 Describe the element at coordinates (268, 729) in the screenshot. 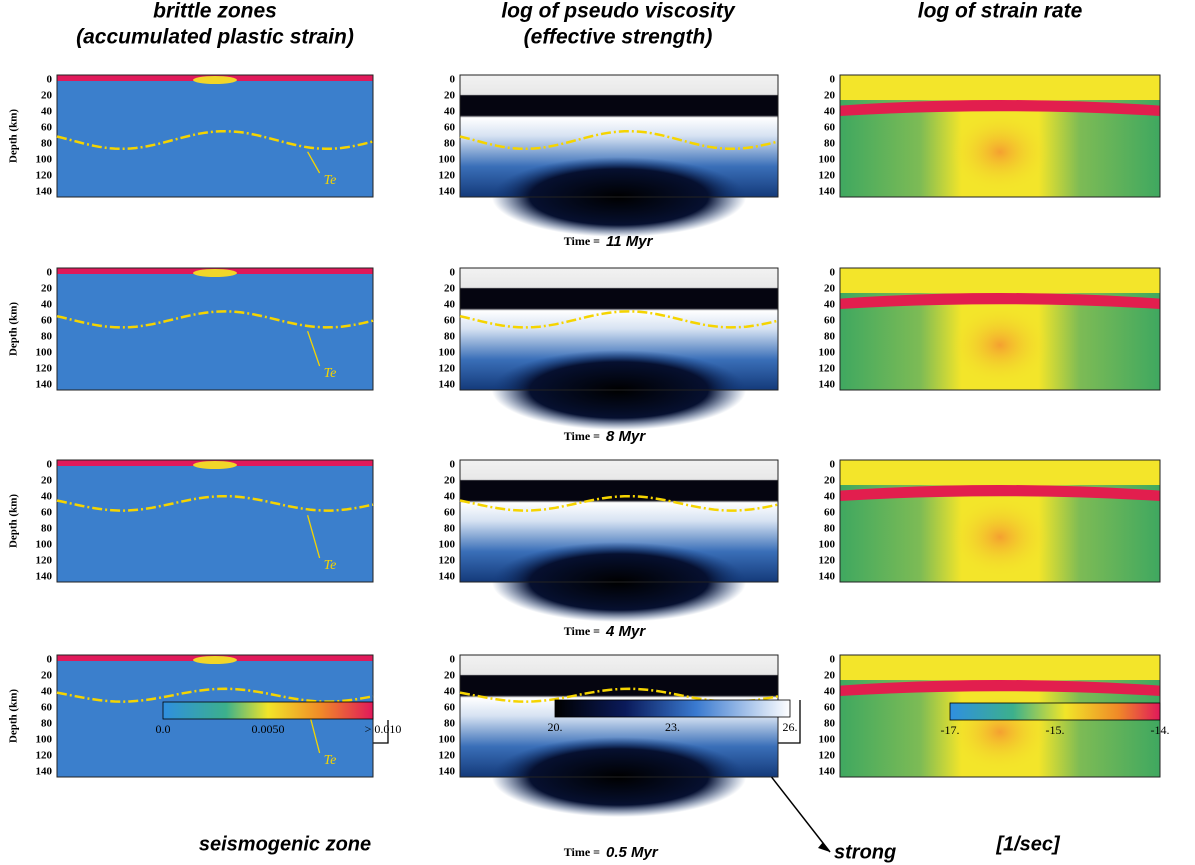

I see `colorbar-label: 0.0050` at that location.